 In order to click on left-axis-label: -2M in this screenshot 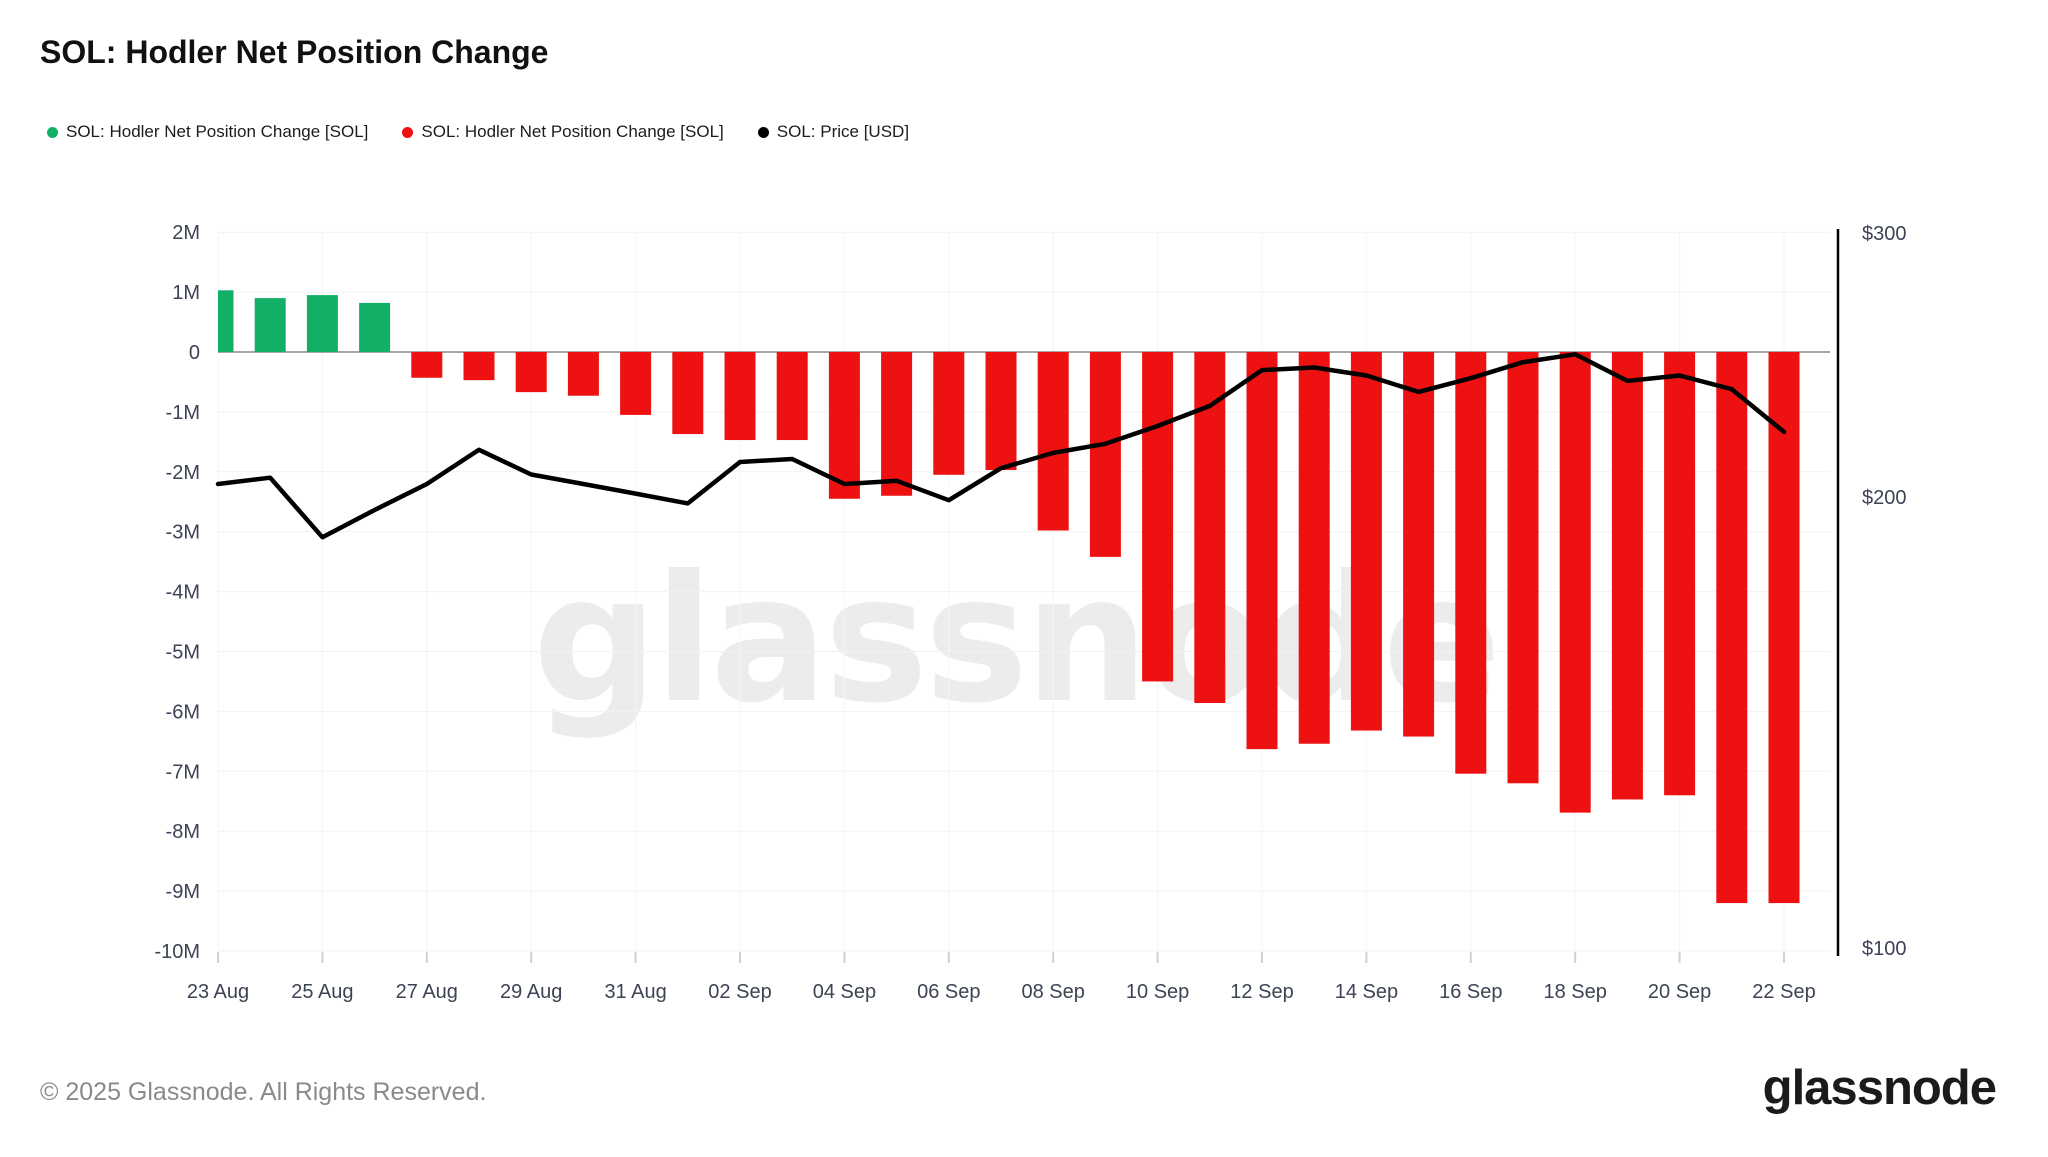, I will do `click(183, 473)`.